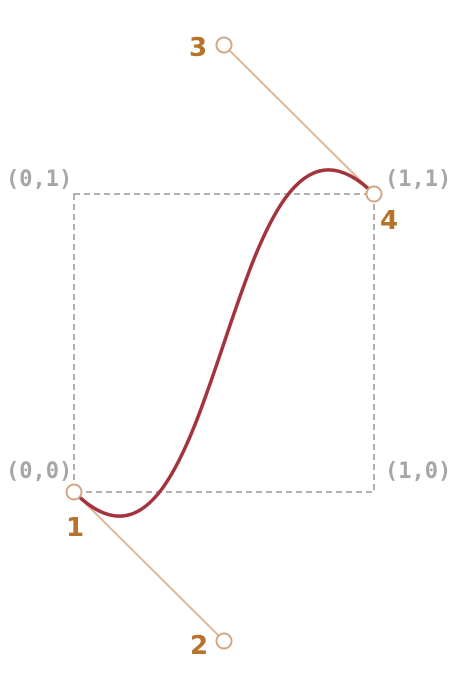 The height and width of the screenshot is (691, 466). What do you see at coordinates (299, 119) in the screenshot?
I see `handle-line-end` at bounding box center [299, 119].